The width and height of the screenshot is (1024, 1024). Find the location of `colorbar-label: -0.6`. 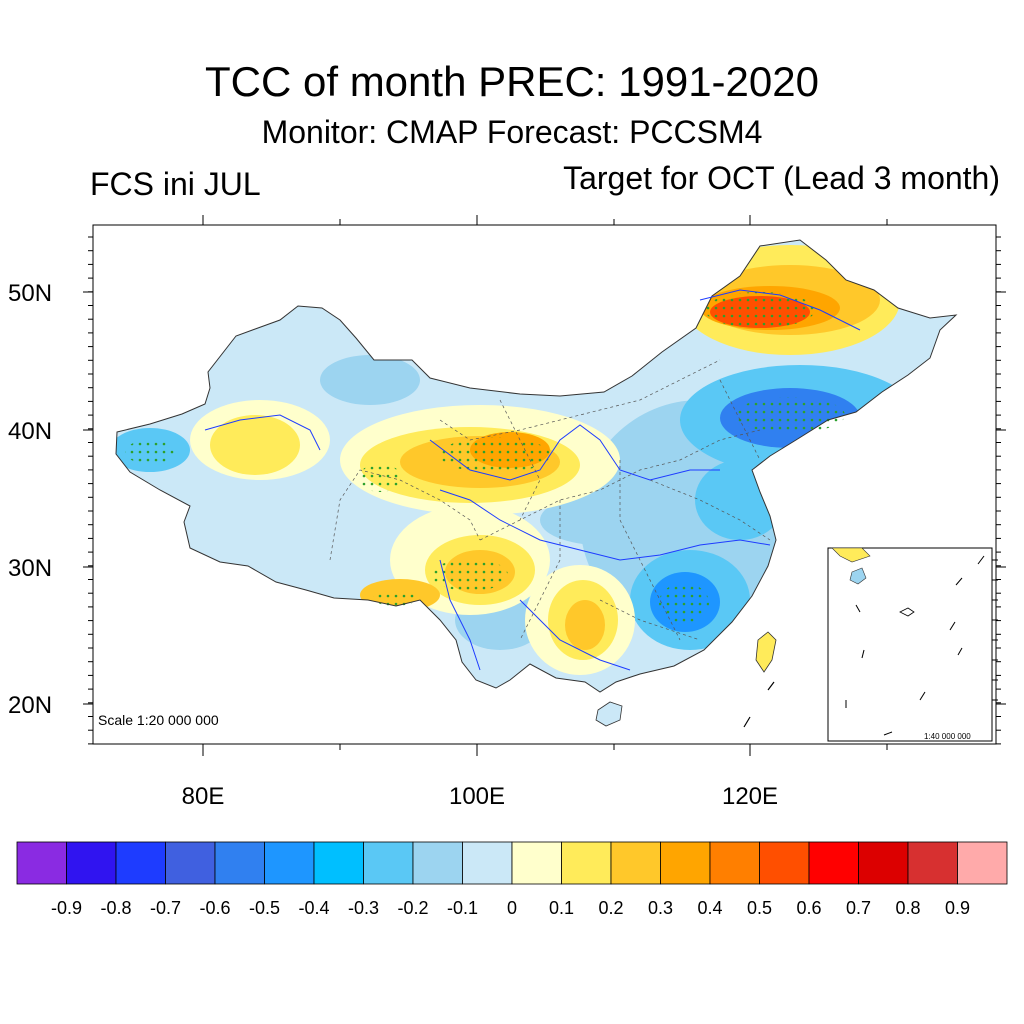

colorbar-label: -0.6 is located at coordinates (214, 908).